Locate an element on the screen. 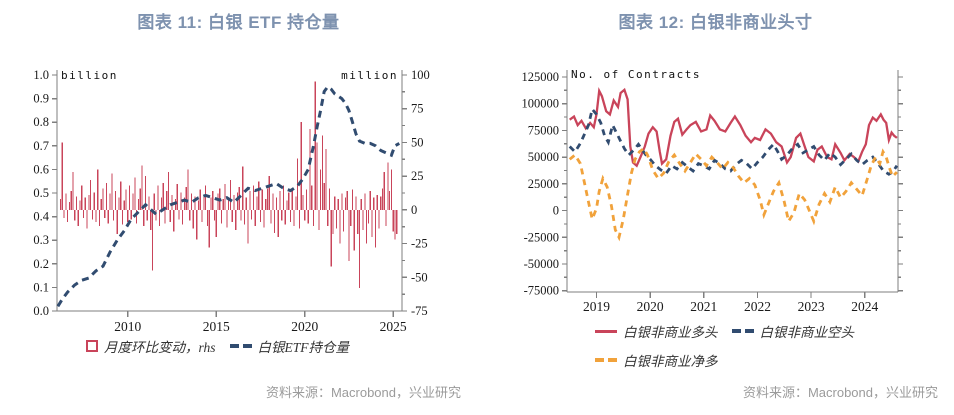 The image size is (954, 415). svg-text: 100000 is located at coordinates (541, 104).